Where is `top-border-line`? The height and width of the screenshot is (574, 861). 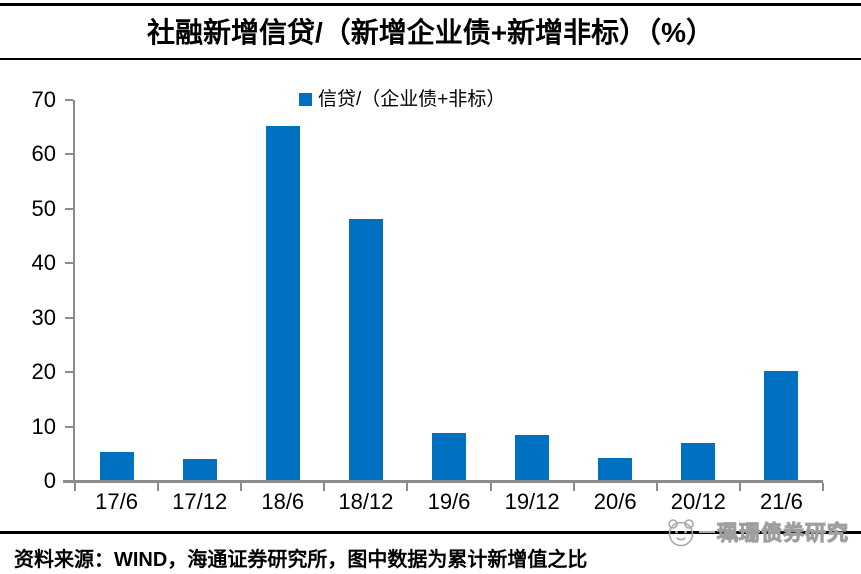
top-border-line is located at coordinates (430, 4).